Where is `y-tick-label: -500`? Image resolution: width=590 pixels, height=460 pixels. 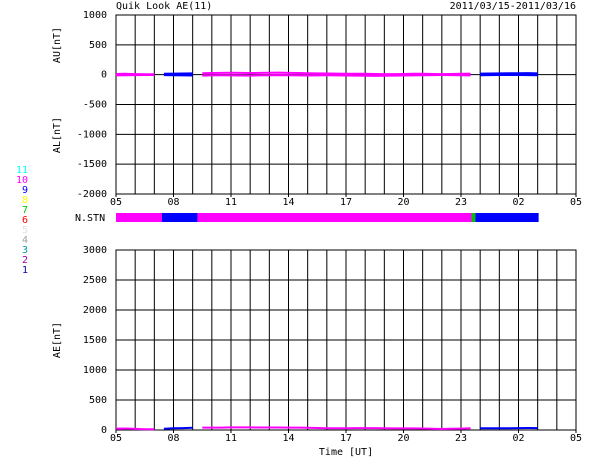 y-tick-label: -500 is located at coordinates (95, 105).